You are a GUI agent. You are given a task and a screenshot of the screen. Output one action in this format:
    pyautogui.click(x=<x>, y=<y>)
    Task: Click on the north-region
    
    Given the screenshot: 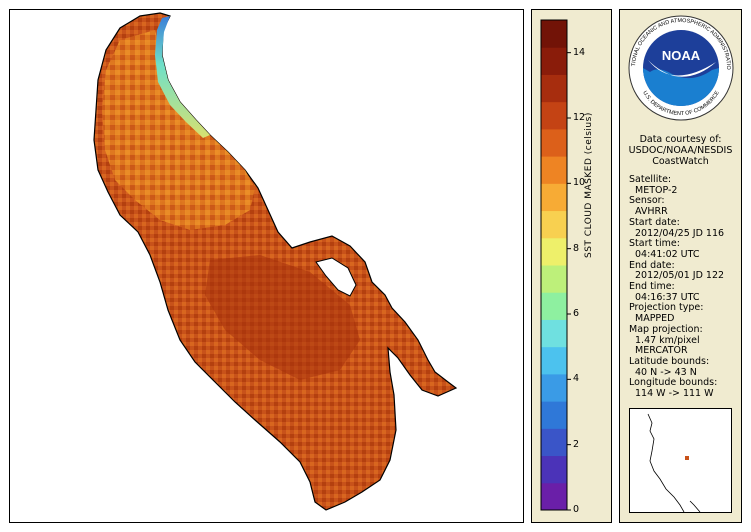 What is the action you would take?
    pyautogui.click(x=178, y=130)
    